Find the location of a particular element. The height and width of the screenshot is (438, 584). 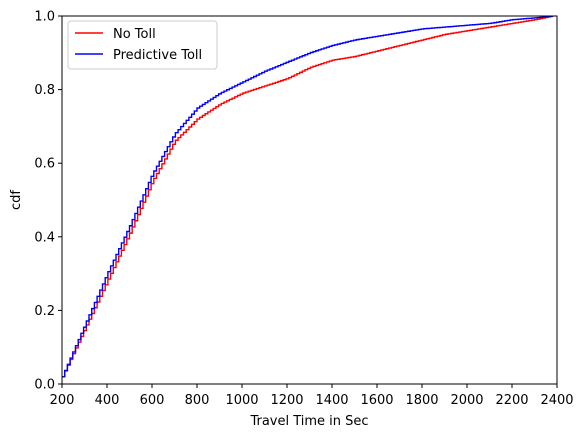

x-tick-label: 400 is located at coordinates (107, 400).